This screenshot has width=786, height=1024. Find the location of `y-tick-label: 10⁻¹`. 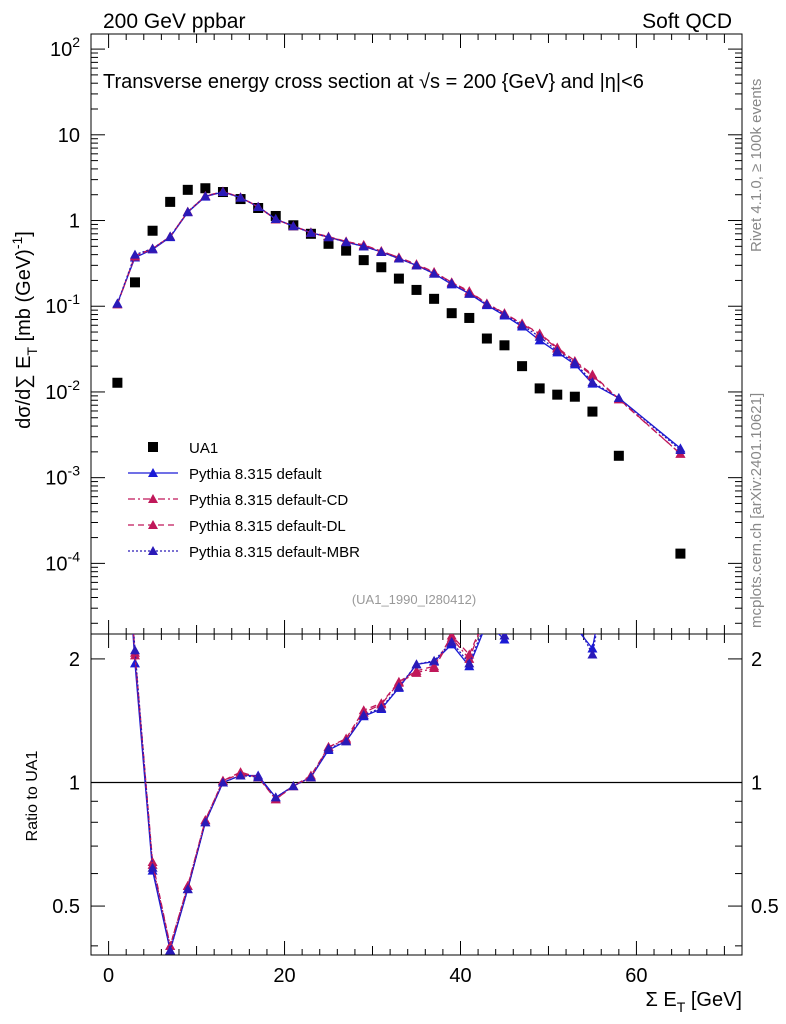

y-tick-label: 10⁻¹ is located at coordinates (62, 304).